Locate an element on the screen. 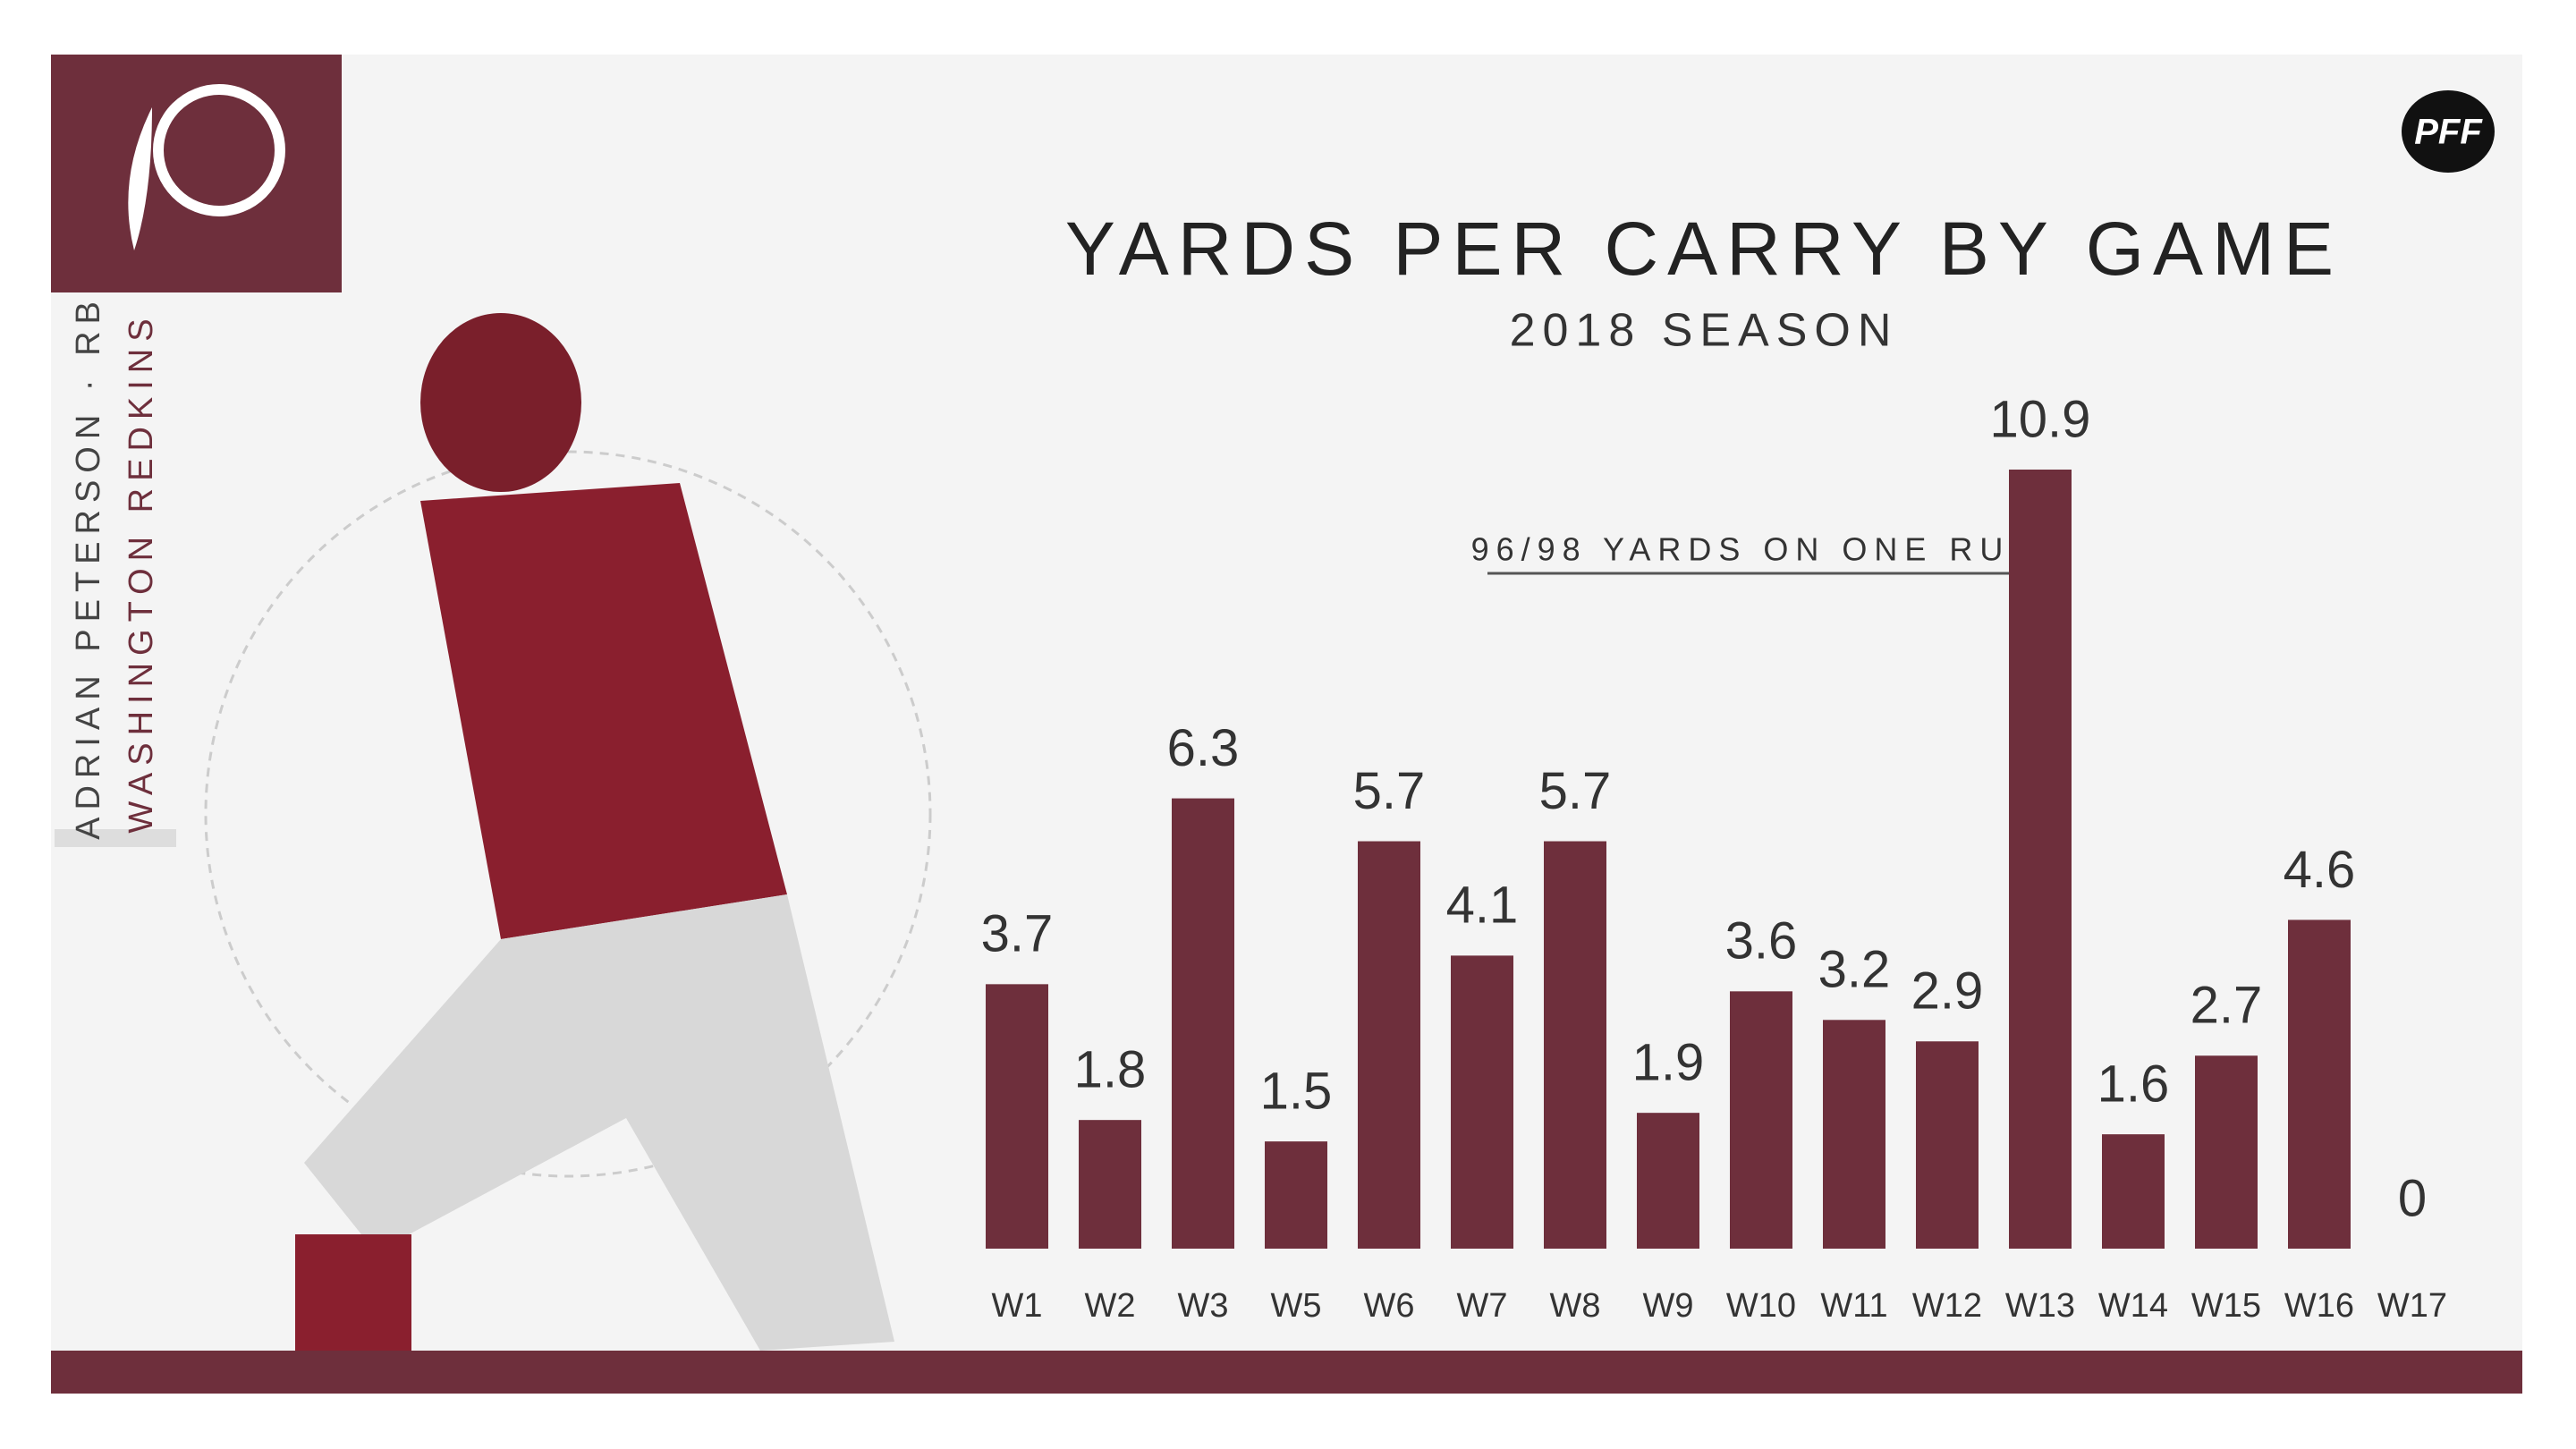 The image size is (2576, 1449). x-tick-label: W6 is located at coordinates (1389, 1306).